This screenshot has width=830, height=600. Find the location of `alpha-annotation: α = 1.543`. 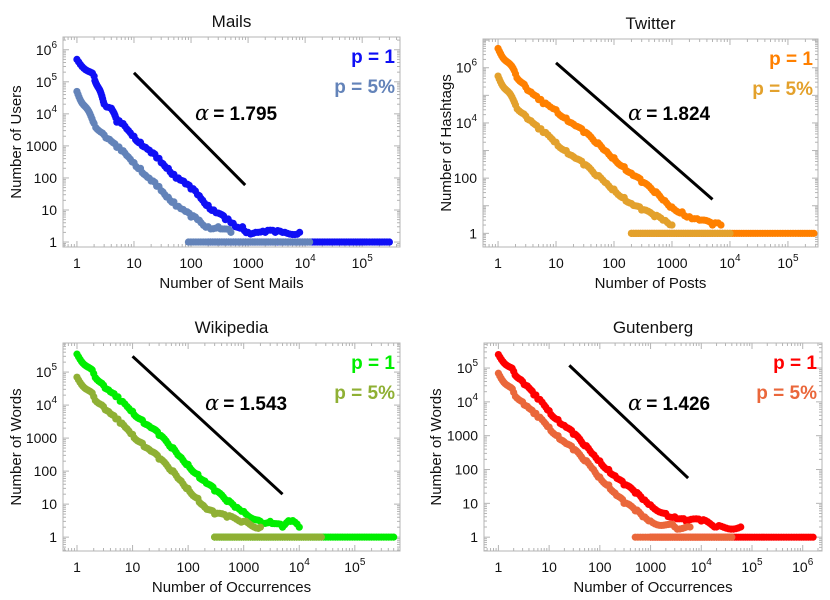

alpha-annotation: α = 1.543 is located at coordinates (246, 403).